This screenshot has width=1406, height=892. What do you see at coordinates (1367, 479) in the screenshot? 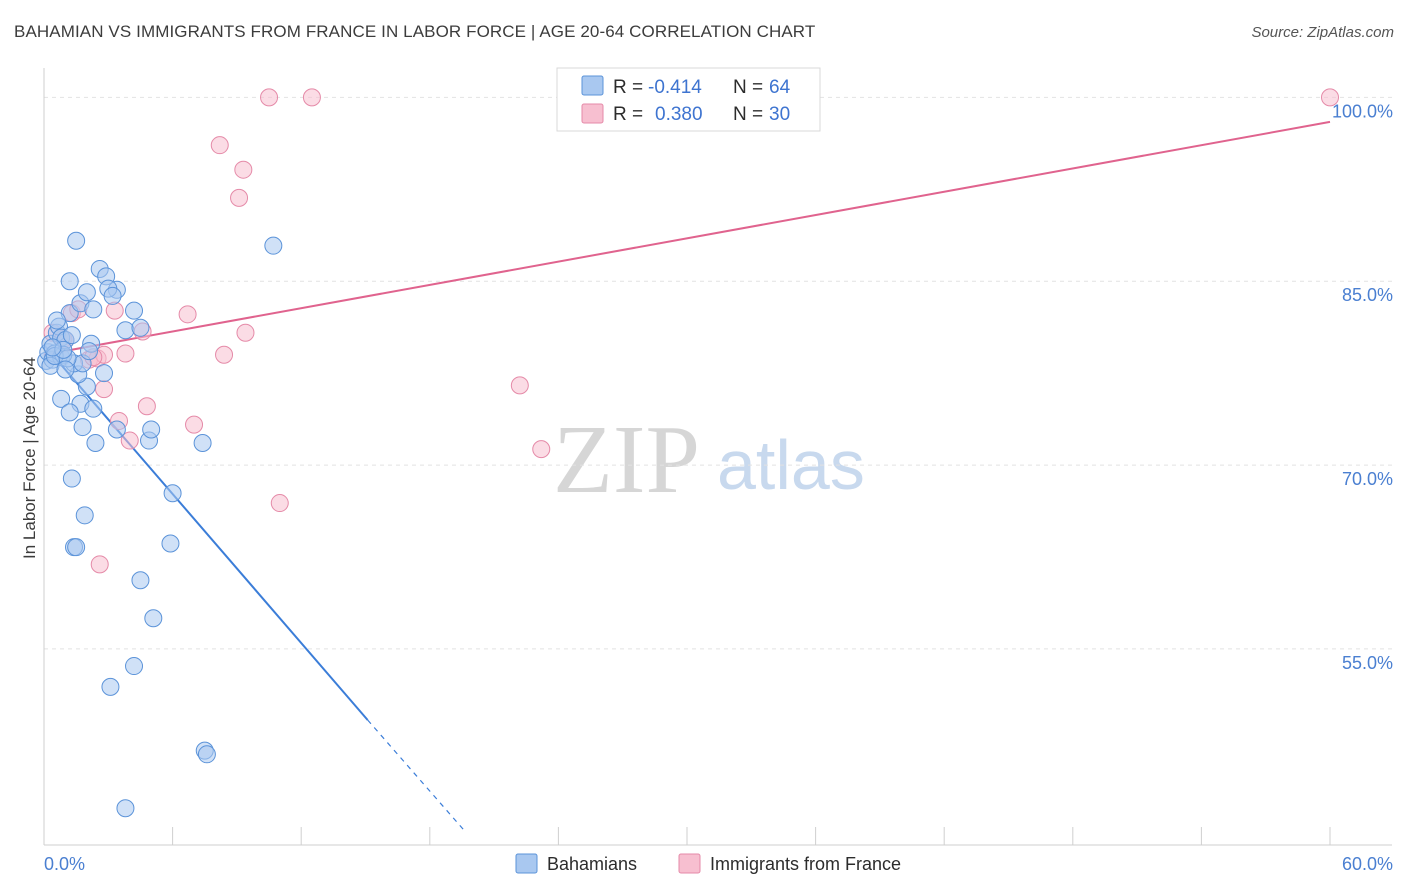
I see `y-tick-label: 70.0%` at bounding box center [1367, 479].